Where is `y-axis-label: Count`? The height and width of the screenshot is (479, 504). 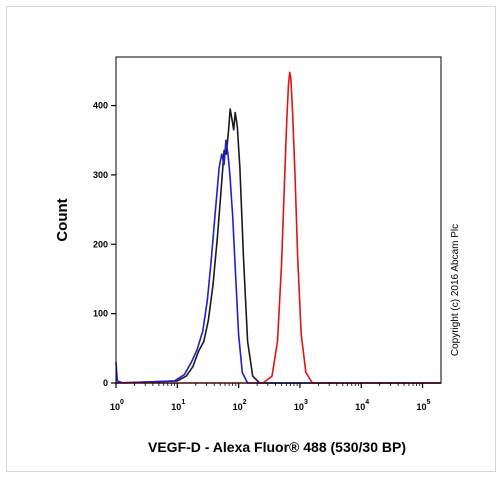 y-axis-label: Count is located at coordinates (62, 219).